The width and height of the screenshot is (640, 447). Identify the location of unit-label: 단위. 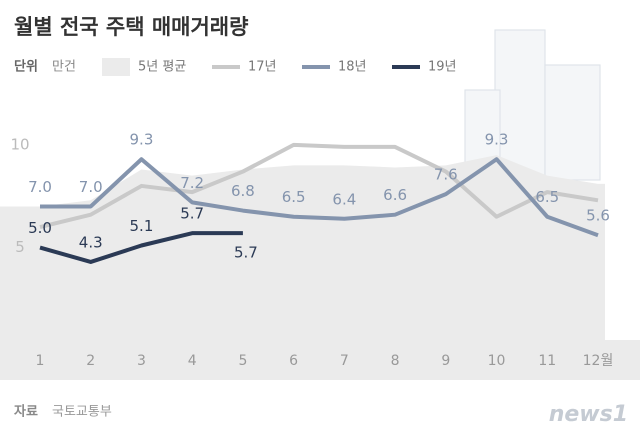
(26, 67).